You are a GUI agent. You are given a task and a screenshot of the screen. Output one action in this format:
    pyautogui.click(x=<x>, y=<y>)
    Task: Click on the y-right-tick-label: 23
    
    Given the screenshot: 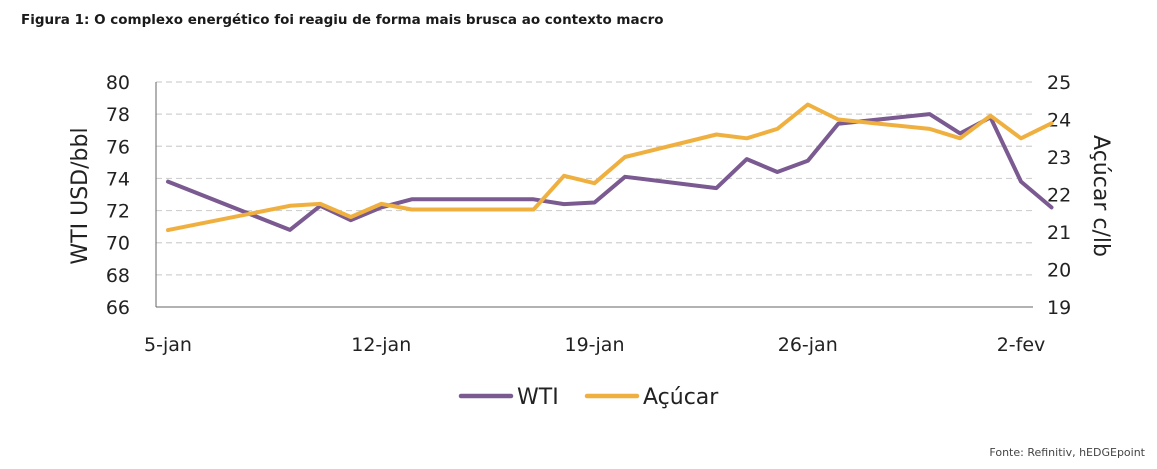 What is the action you would take?
    pyautogui.click(x=1059, y=158)
    